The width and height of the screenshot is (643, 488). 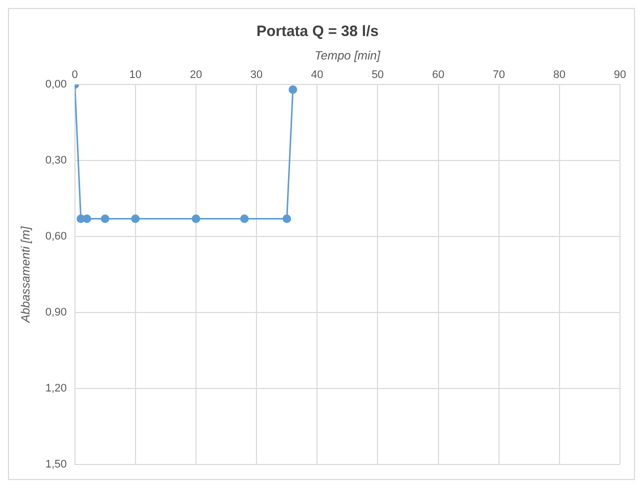 I want to click on x-tick-label: 70, so click(x=498, y=75).